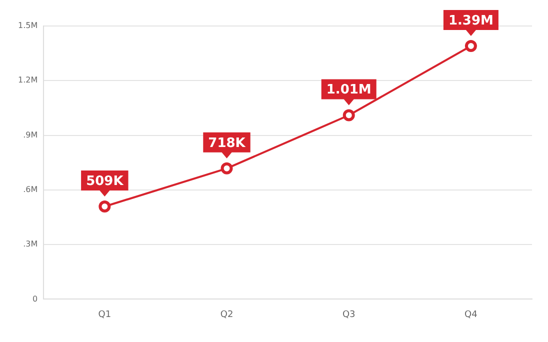 Image resolution: width=548 pixels, height=342 pixels. I want to click on data-label: 509K, so click(105, 181).